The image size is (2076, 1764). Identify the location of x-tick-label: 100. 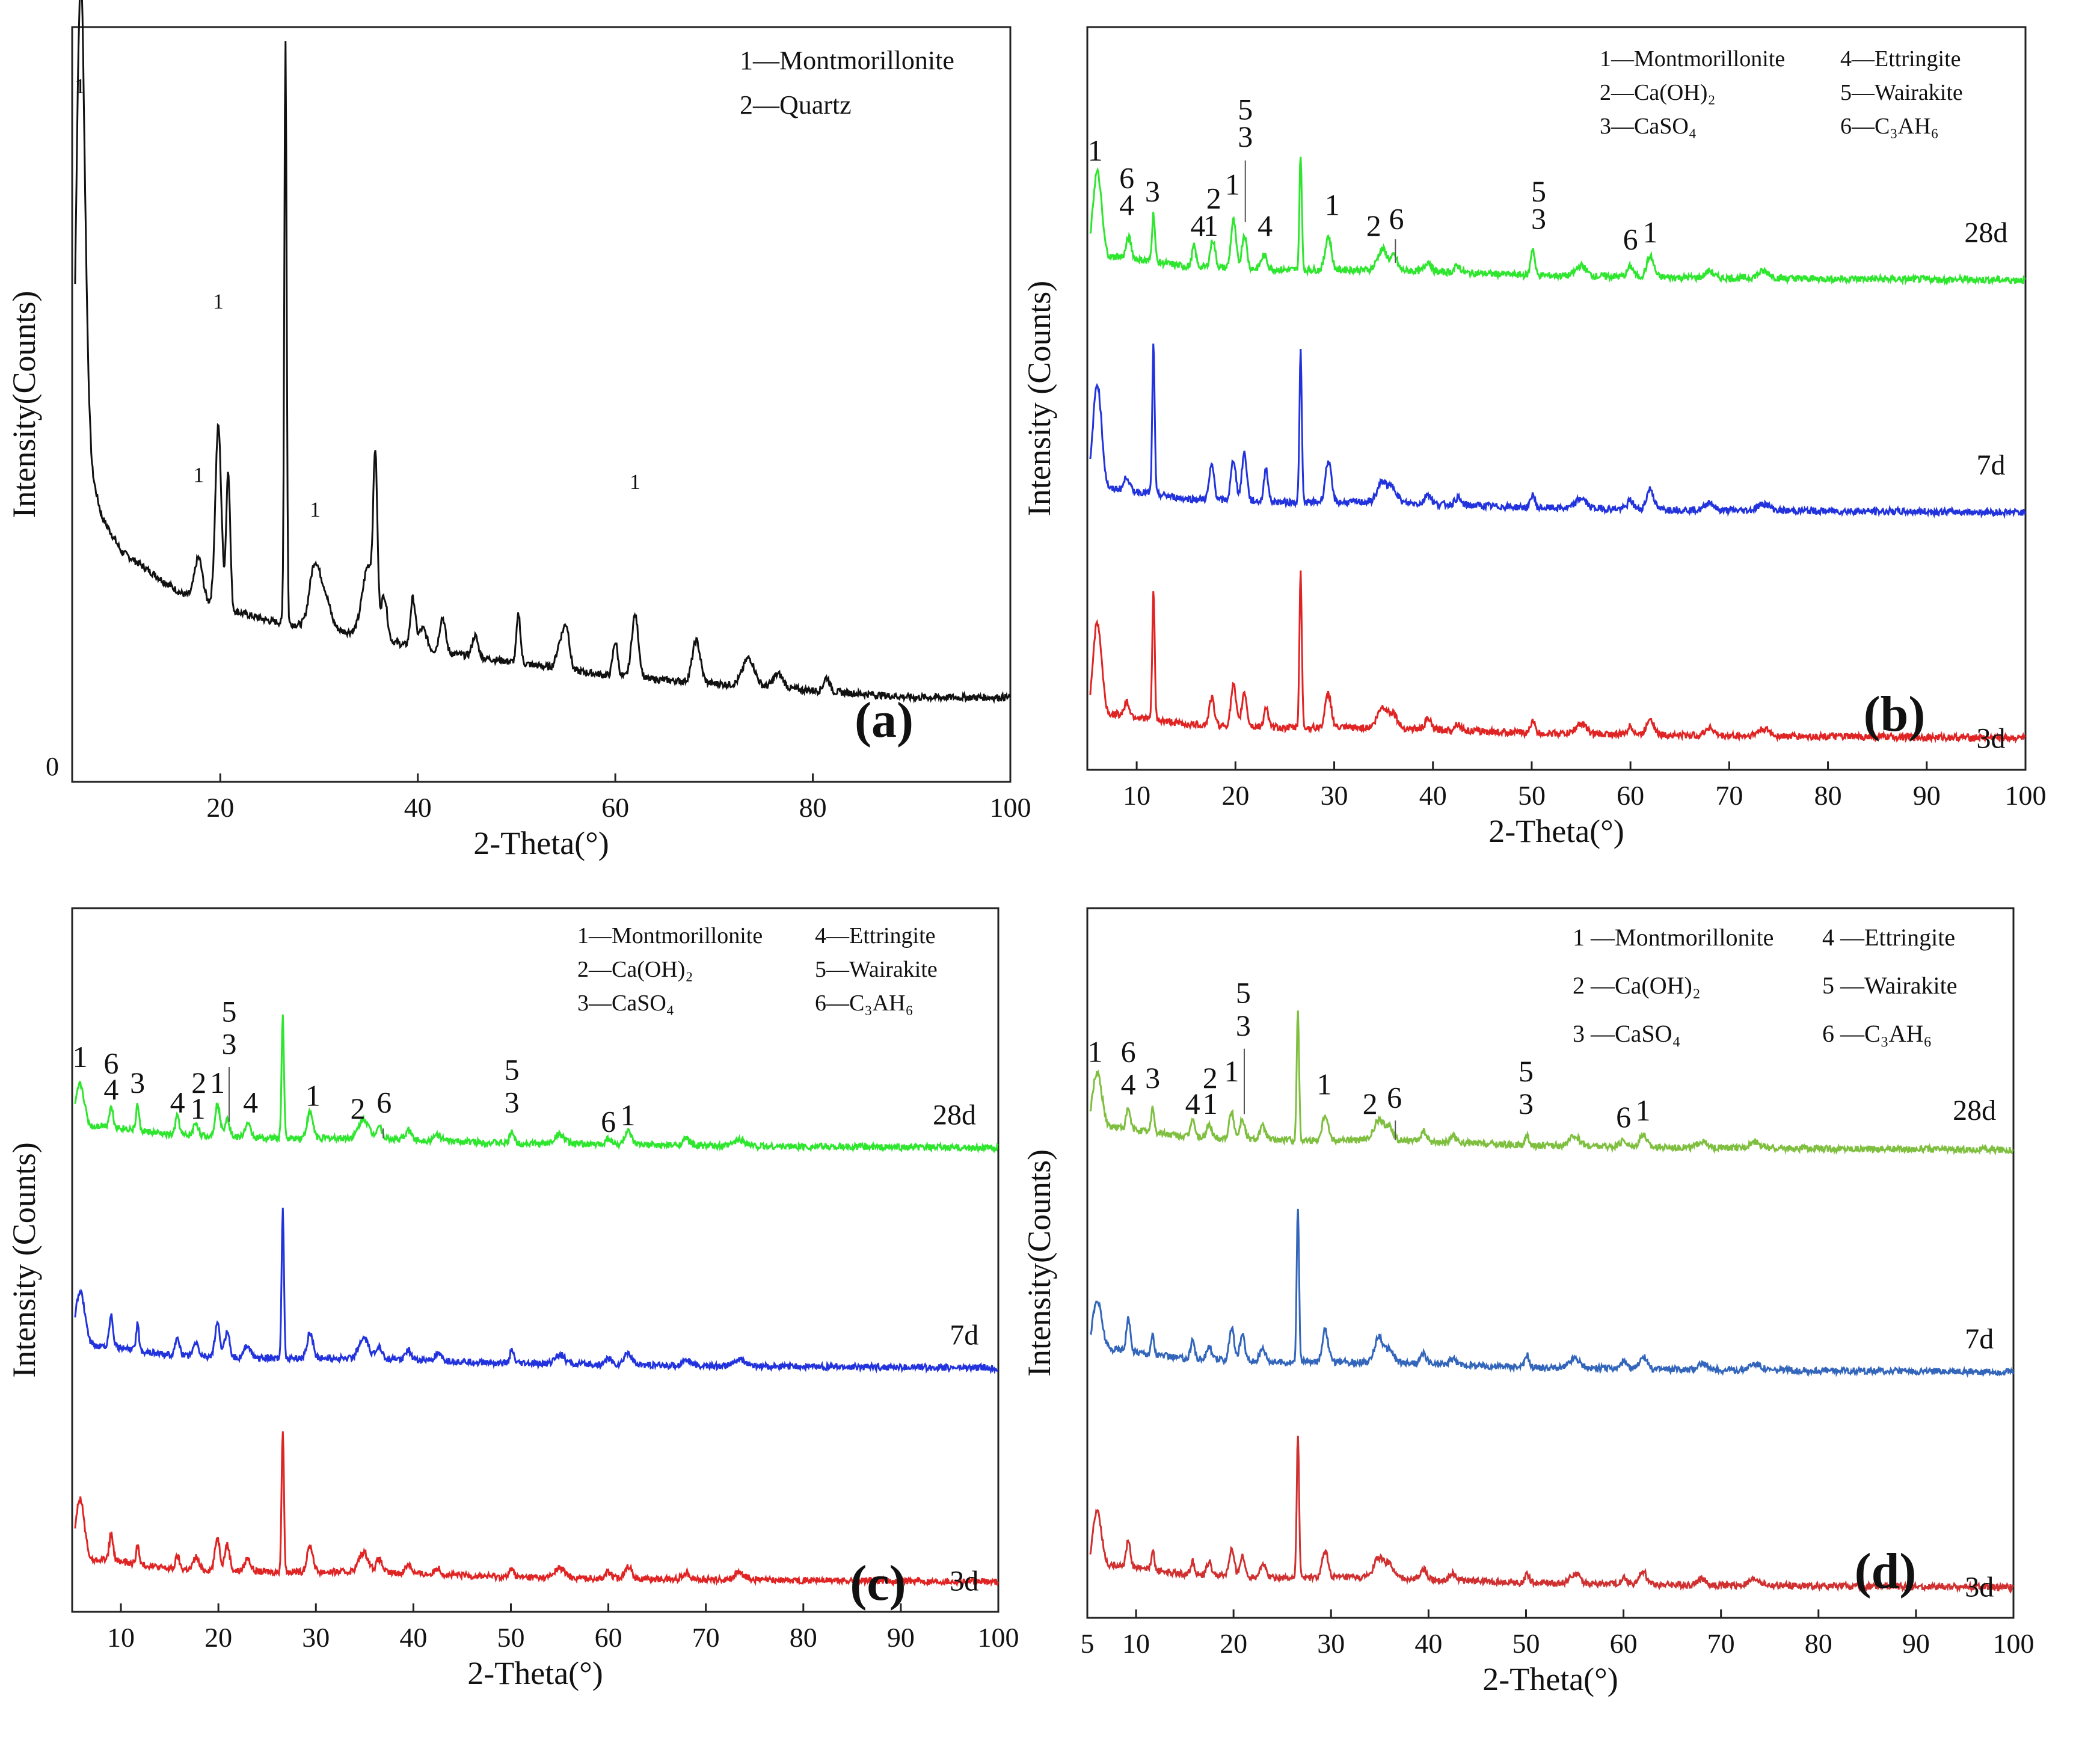
(998, 1638).